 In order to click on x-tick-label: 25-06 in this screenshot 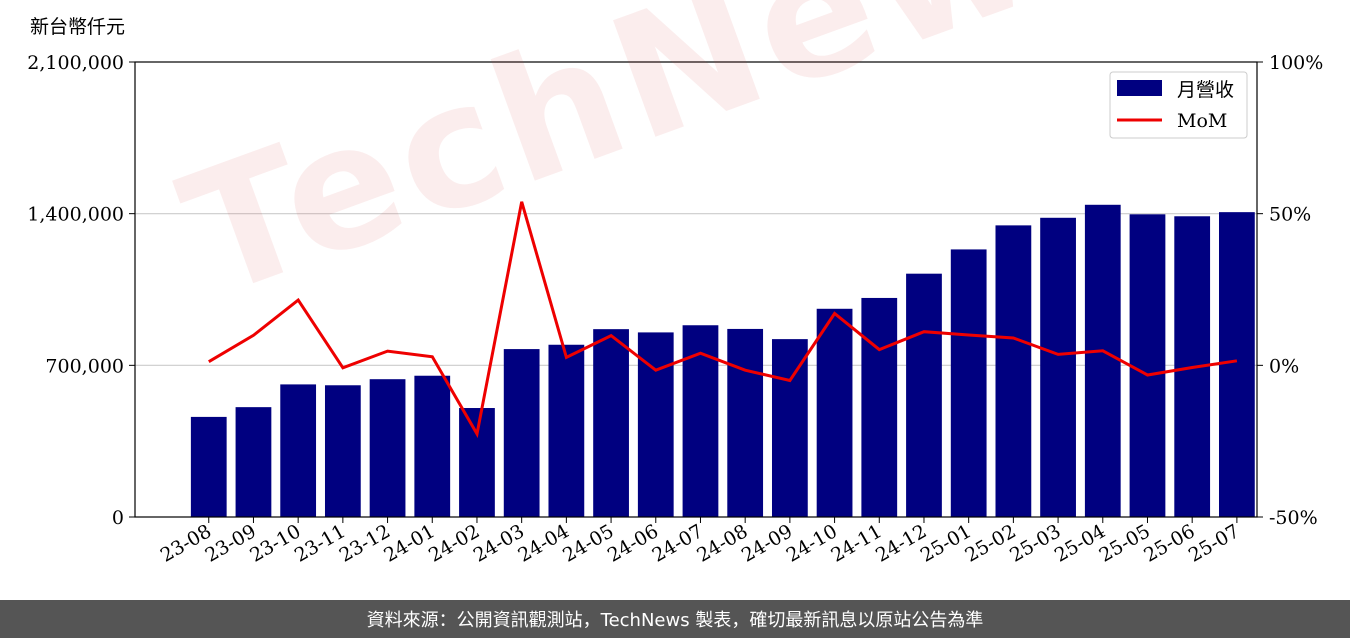, I will do `click(1169, 543)`.